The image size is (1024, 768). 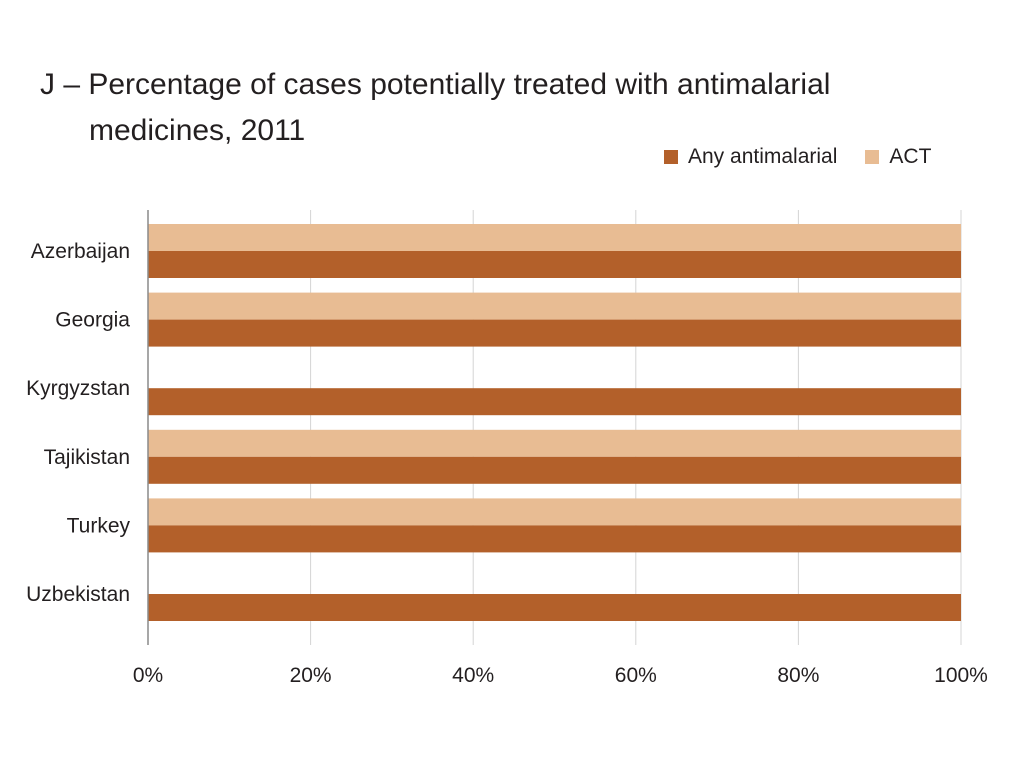 I want to click on x-tick-label: 20%, so click(x=311, y=675).